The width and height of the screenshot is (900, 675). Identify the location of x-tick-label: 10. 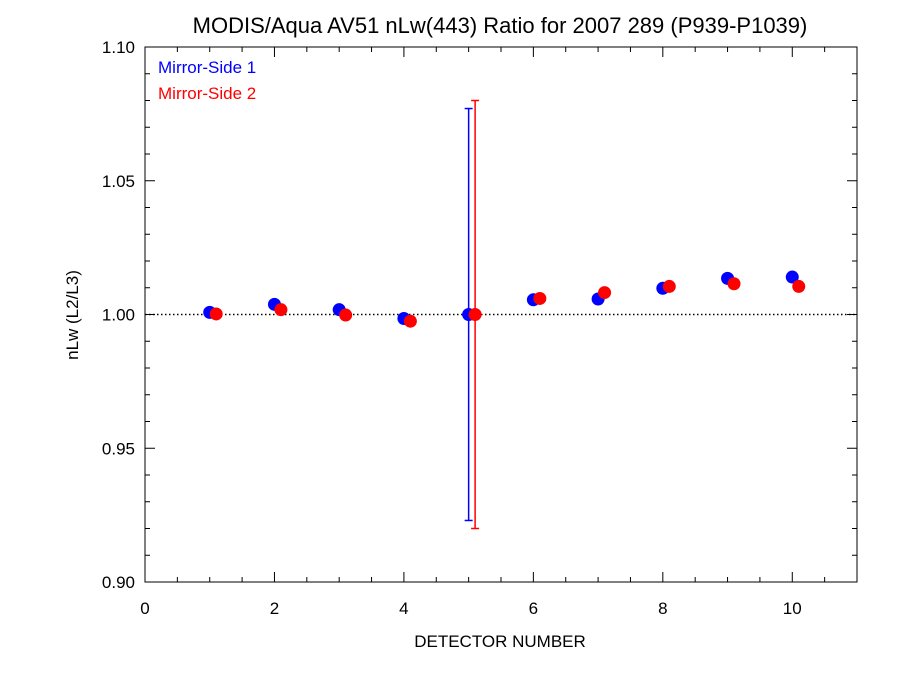
(792, 608).